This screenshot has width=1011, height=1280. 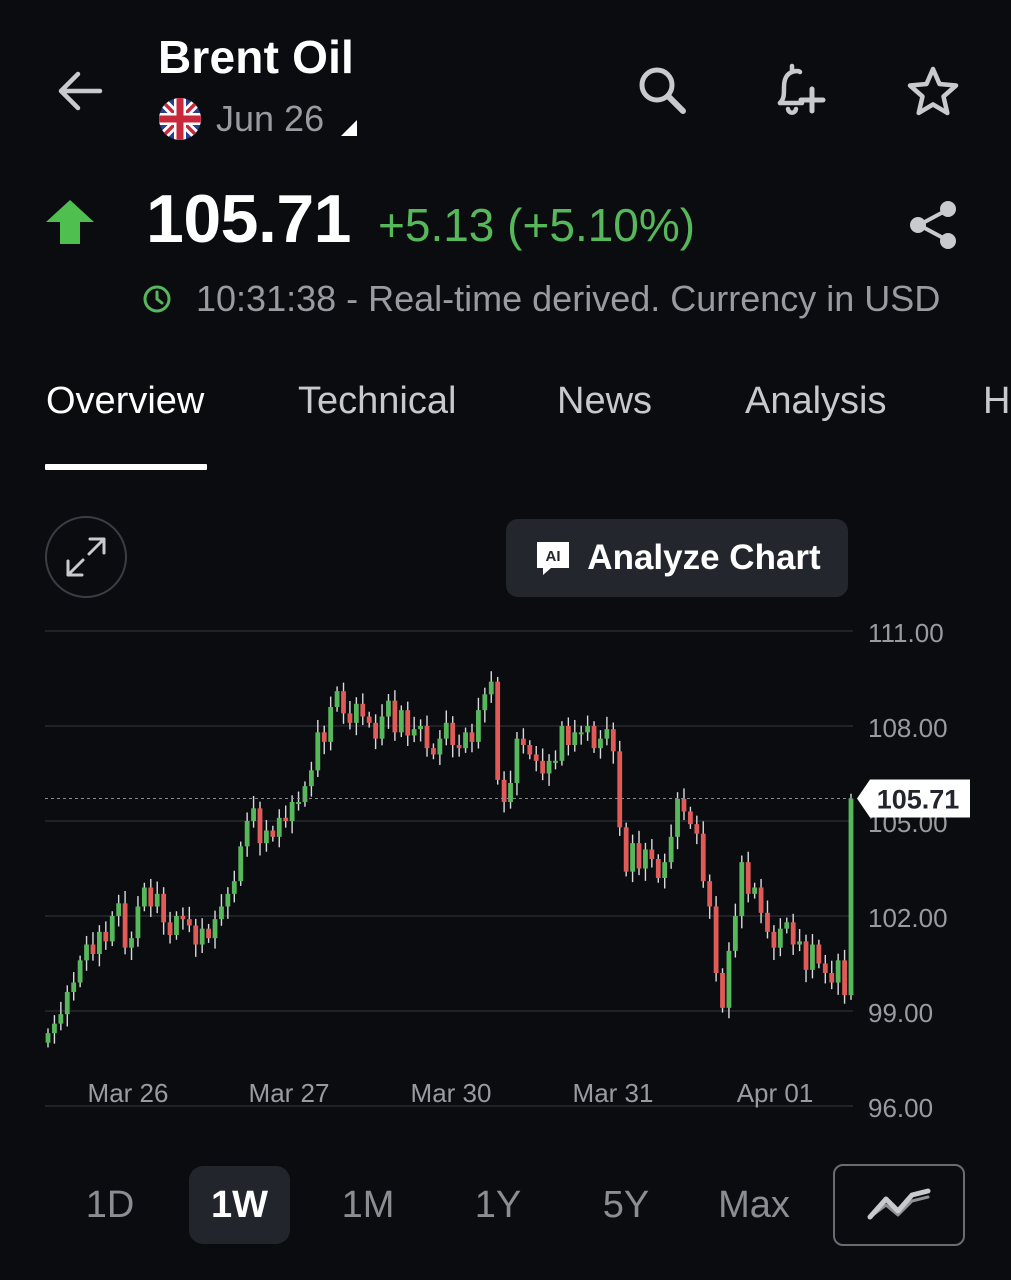 I want to click on share-button, so click(x=933, y=225).